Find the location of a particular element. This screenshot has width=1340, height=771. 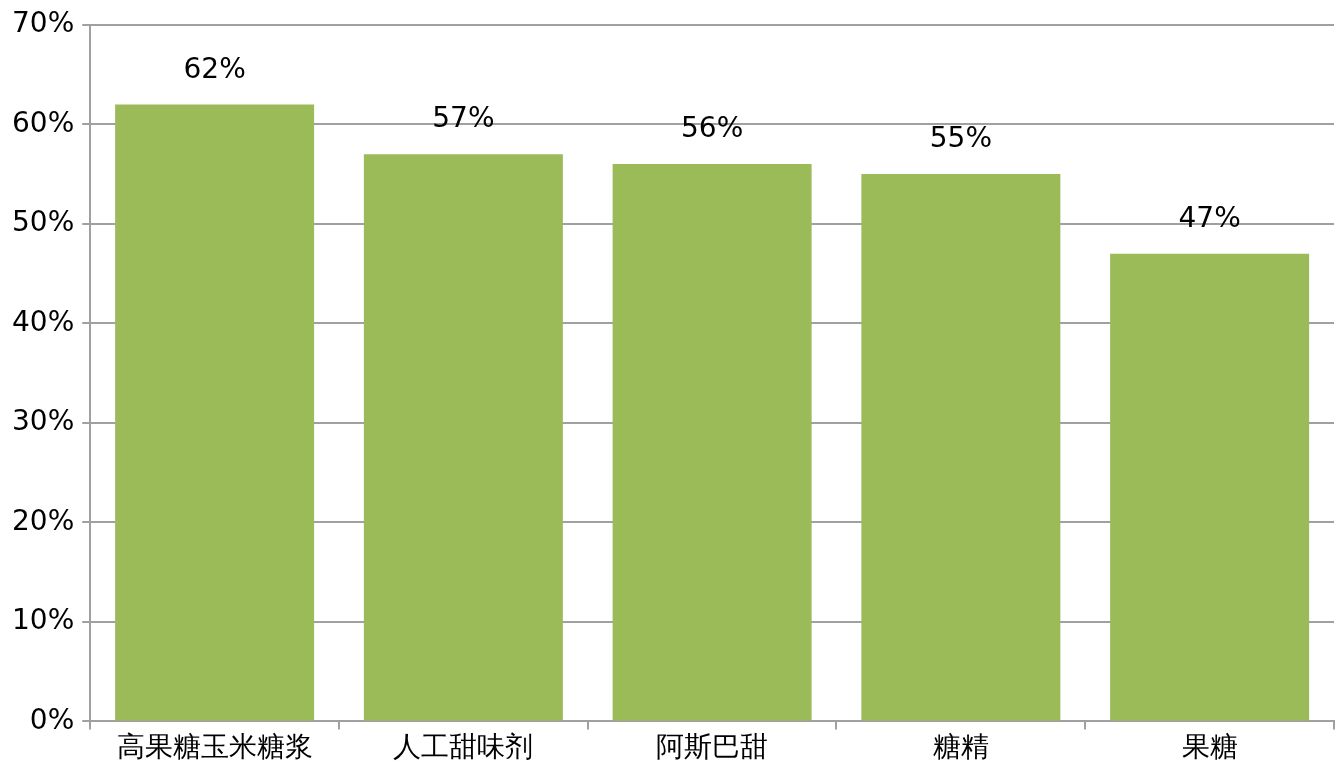

data-label: 57% is located at coordinates (463, 118).